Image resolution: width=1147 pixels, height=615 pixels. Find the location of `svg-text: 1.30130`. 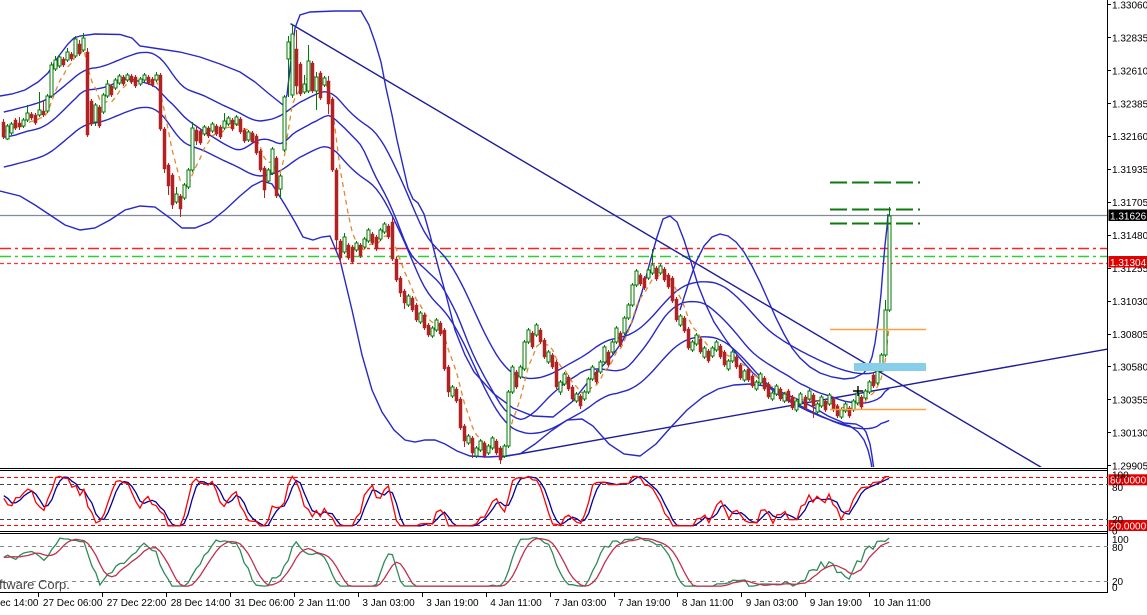

svg-text: 1.30130 is located at coordinates (1129, 434).